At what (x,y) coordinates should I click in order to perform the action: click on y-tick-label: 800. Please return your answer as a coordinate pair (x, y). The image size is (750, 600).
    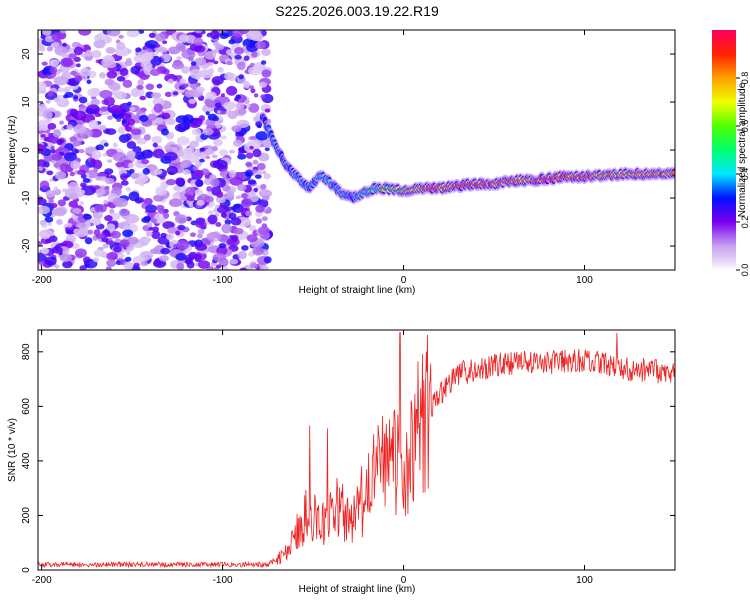
    Looking at the image, I should click on (26, 351).